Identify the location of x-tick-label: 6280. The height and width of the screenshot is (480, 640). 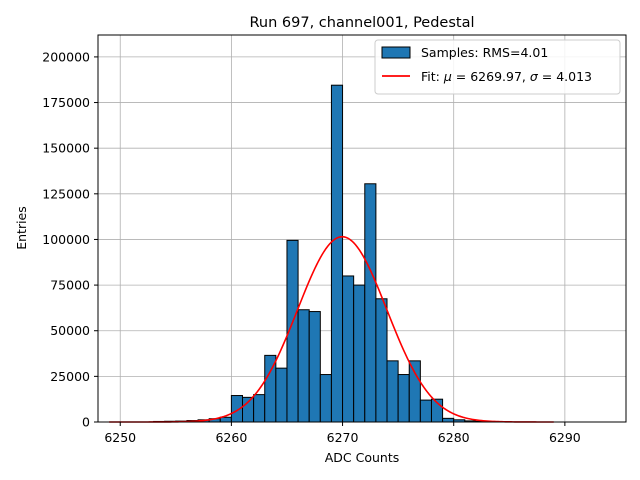
(454, 437).